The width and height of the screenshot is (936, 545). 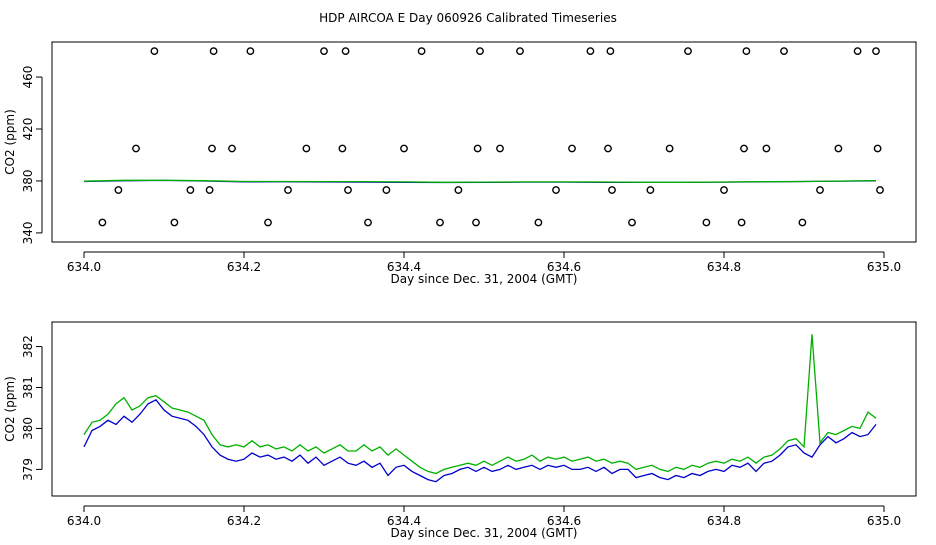 What do you see at coordinates (28, 77) in the screenshot?
I see `y-tick-label: 460` at bounding box center [28, 77].